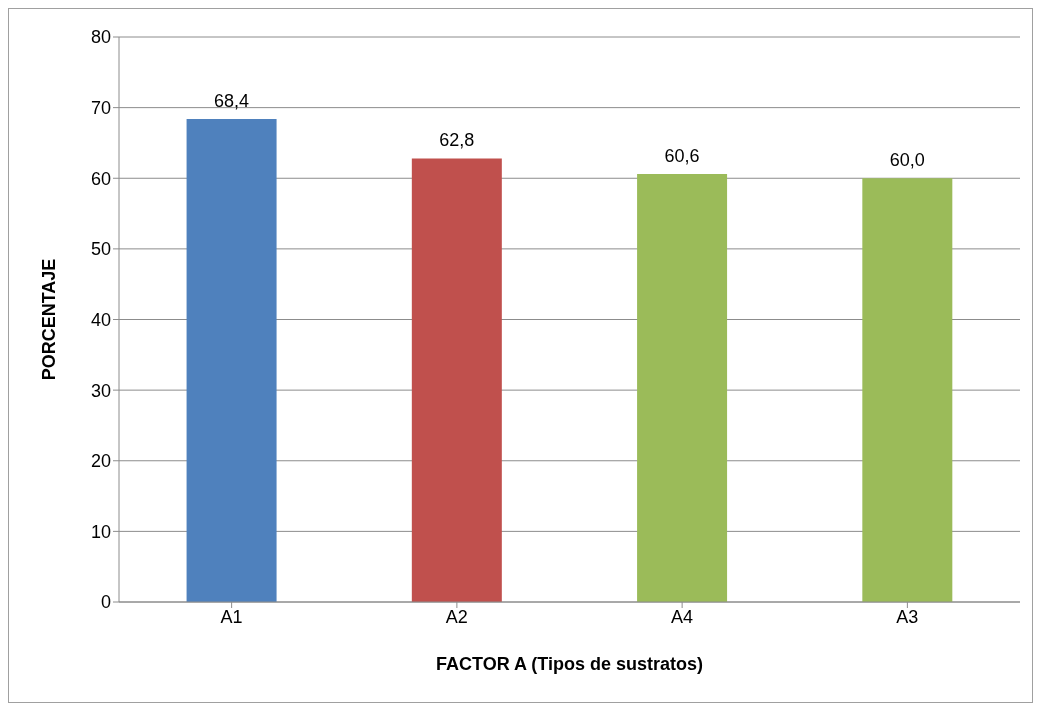 This screenshot has width=1041, height=711. Describe the element at coordinates (907, 616) in the screenshot. I see `x-tick-label: A3` at that location.